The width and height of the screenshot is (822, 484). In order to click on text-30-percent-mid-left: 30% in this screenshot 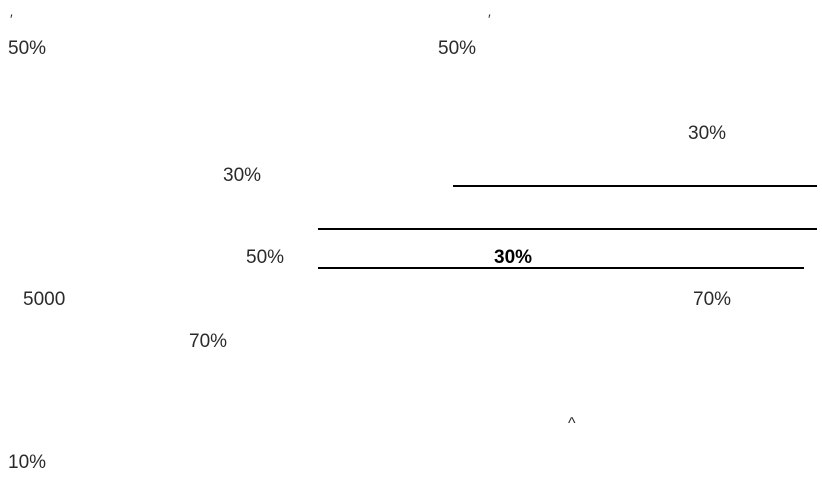, I will do `click(242, 175)`.